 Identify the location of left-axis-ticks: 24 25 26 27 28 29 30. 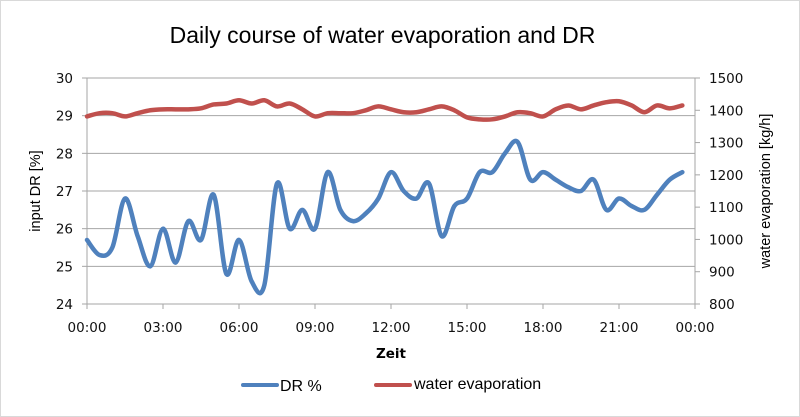
(71, 192).